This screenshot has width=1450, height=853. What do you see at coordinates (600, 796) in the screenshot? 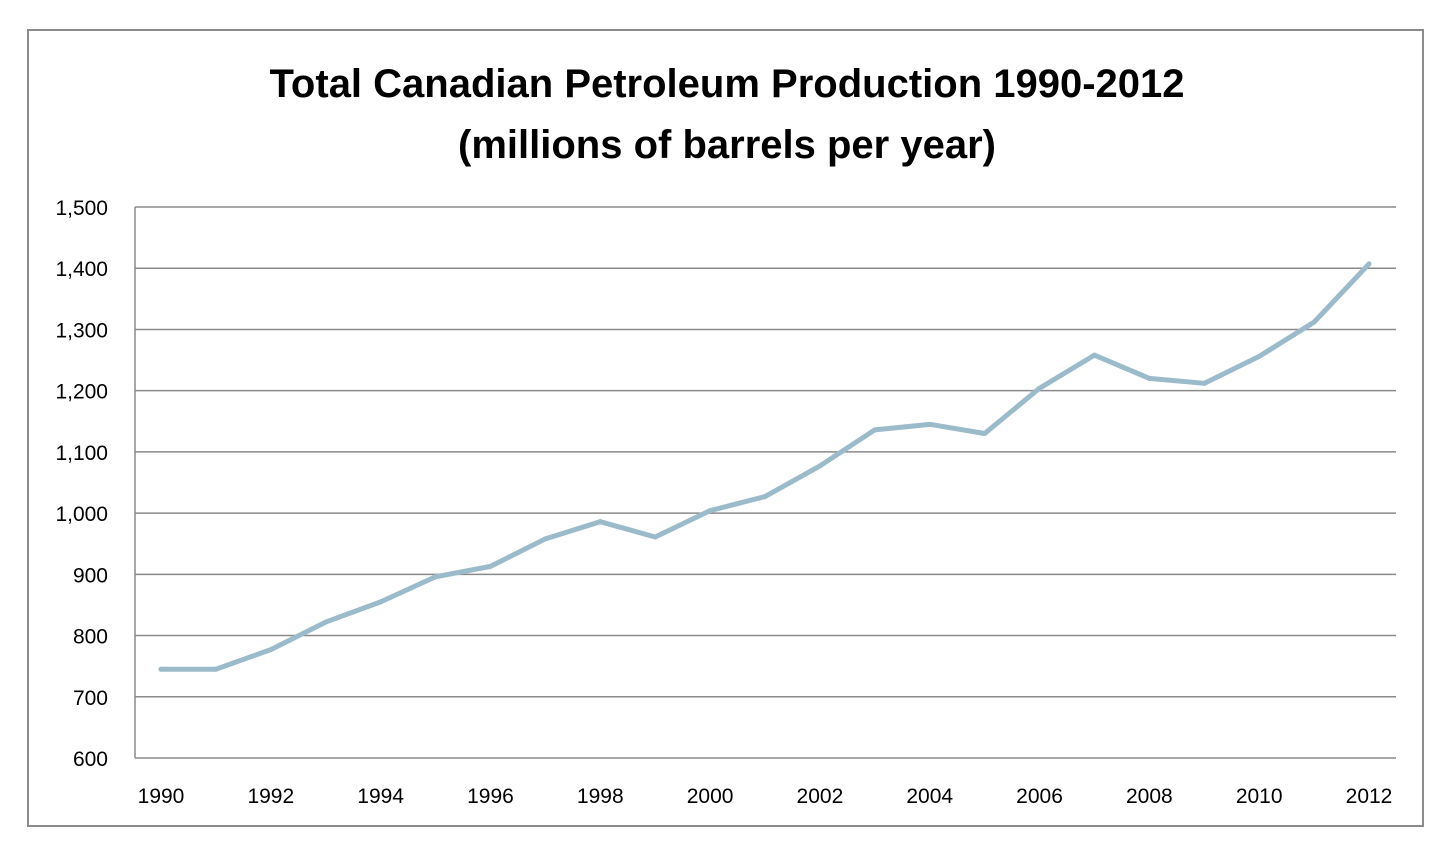
I see `x-tick-label: 1998` at bounding box center [600, 796].